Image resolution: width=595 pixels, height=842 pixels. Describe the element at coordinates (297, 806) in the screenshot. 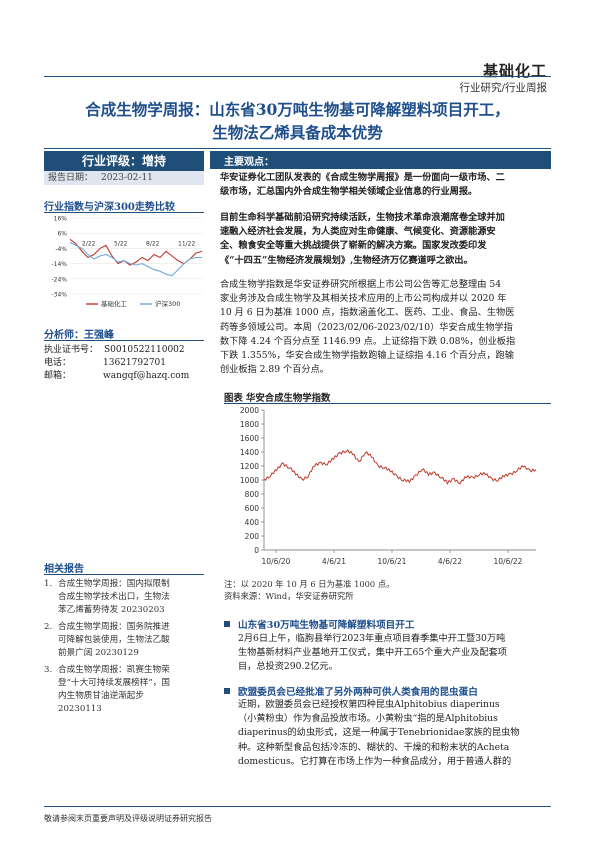

I see `footer-divider` at that location.